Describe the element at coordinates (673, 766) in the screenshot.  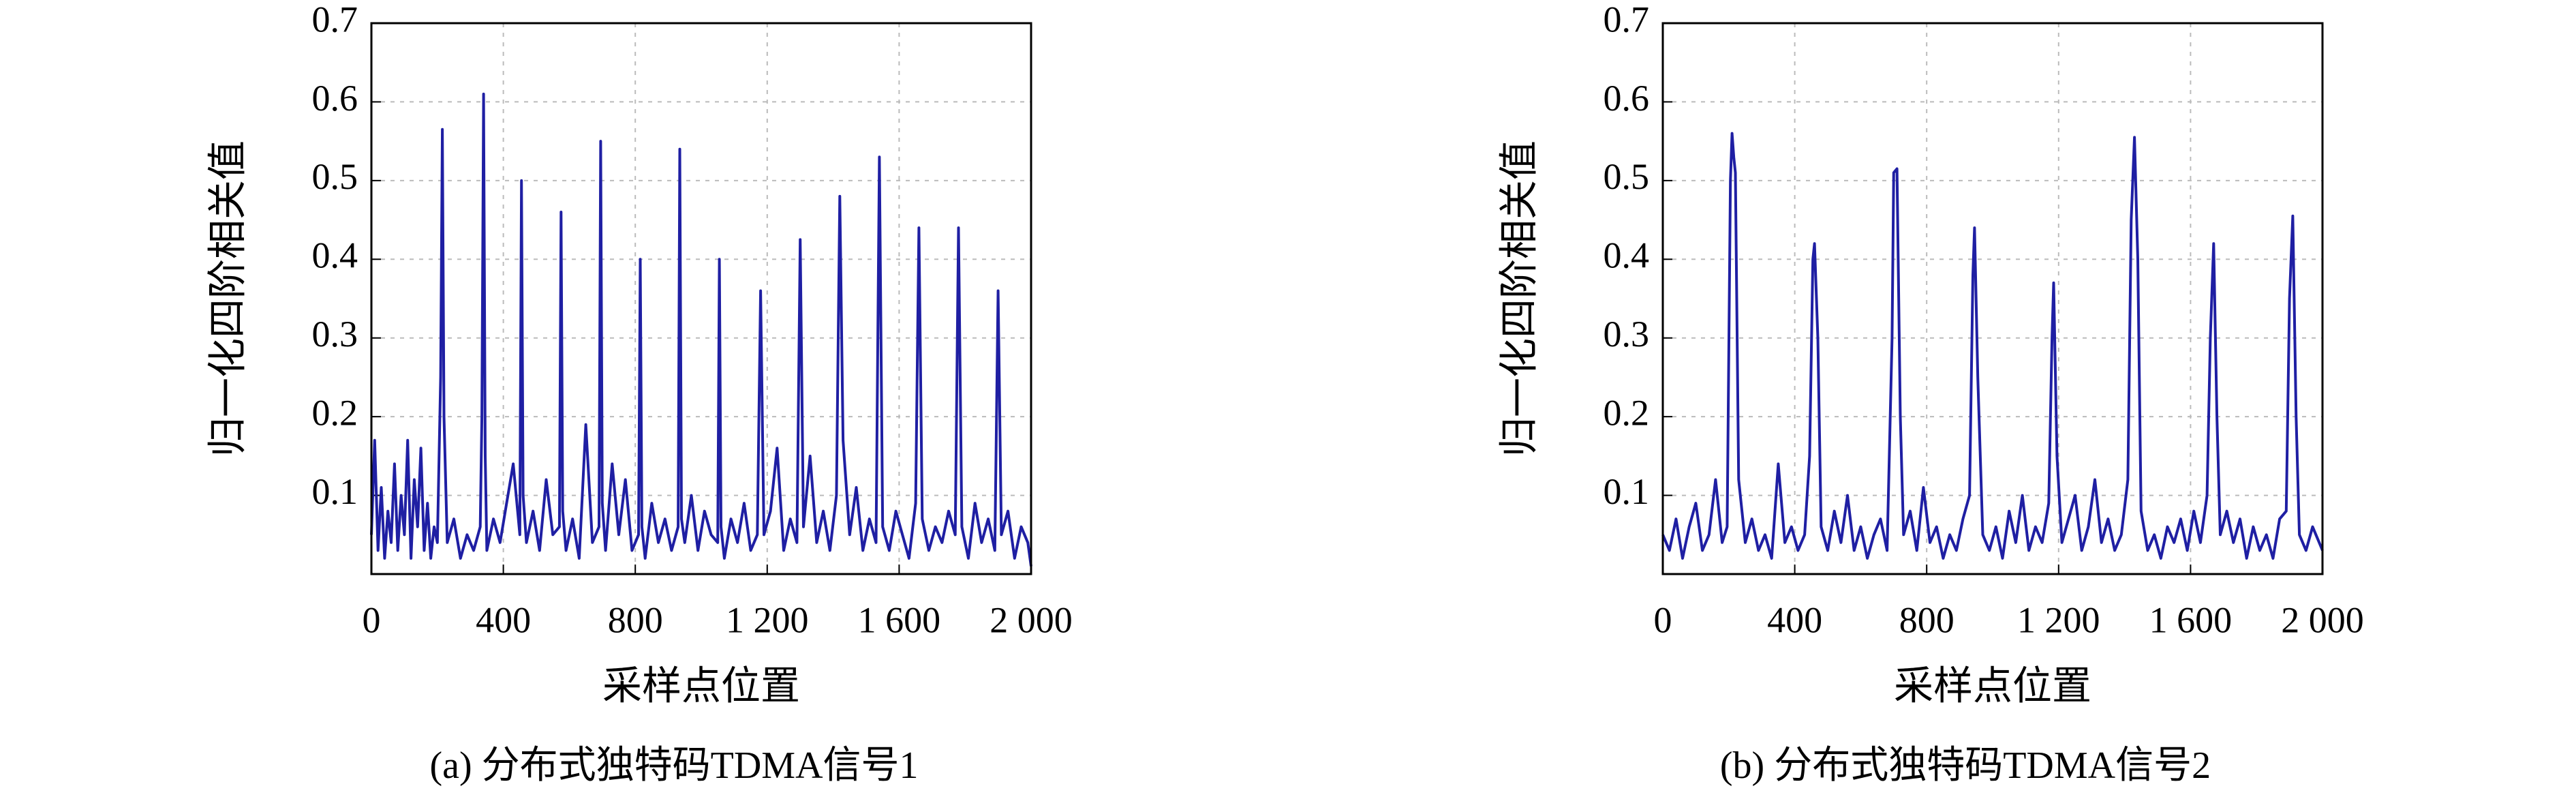
I see `caption: (a) 分布式独特码TDMA信号1` at that location.